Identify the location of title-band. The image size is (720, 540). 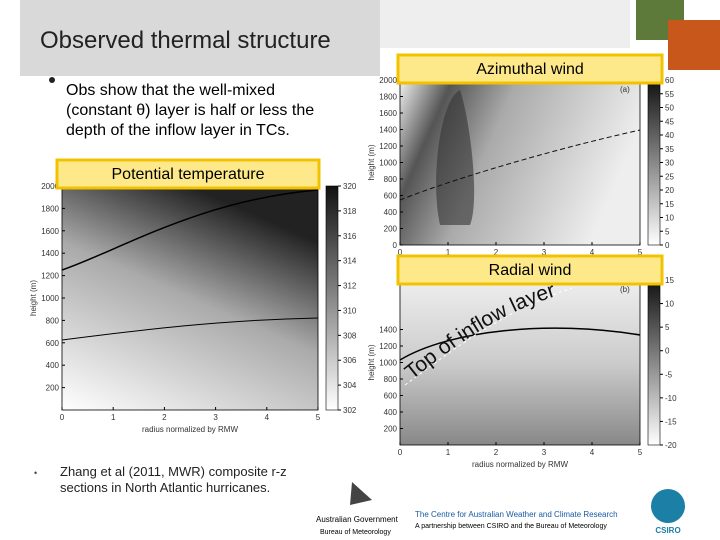
(200, 38).